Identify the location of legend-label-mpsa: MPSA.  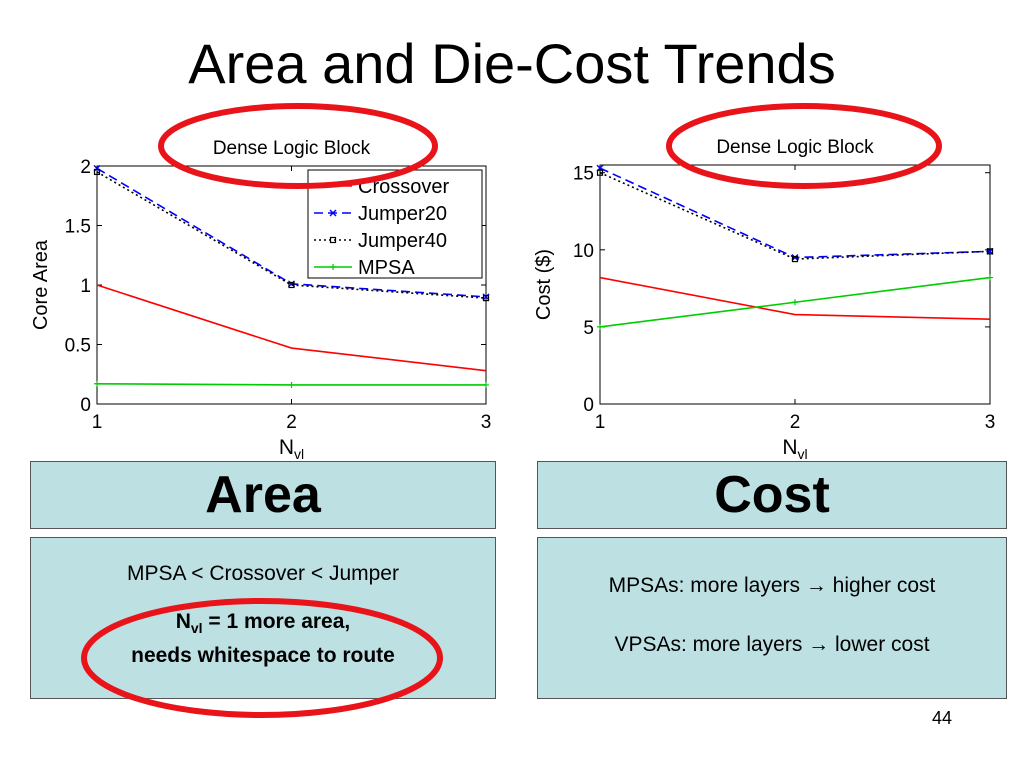
(386, 268).